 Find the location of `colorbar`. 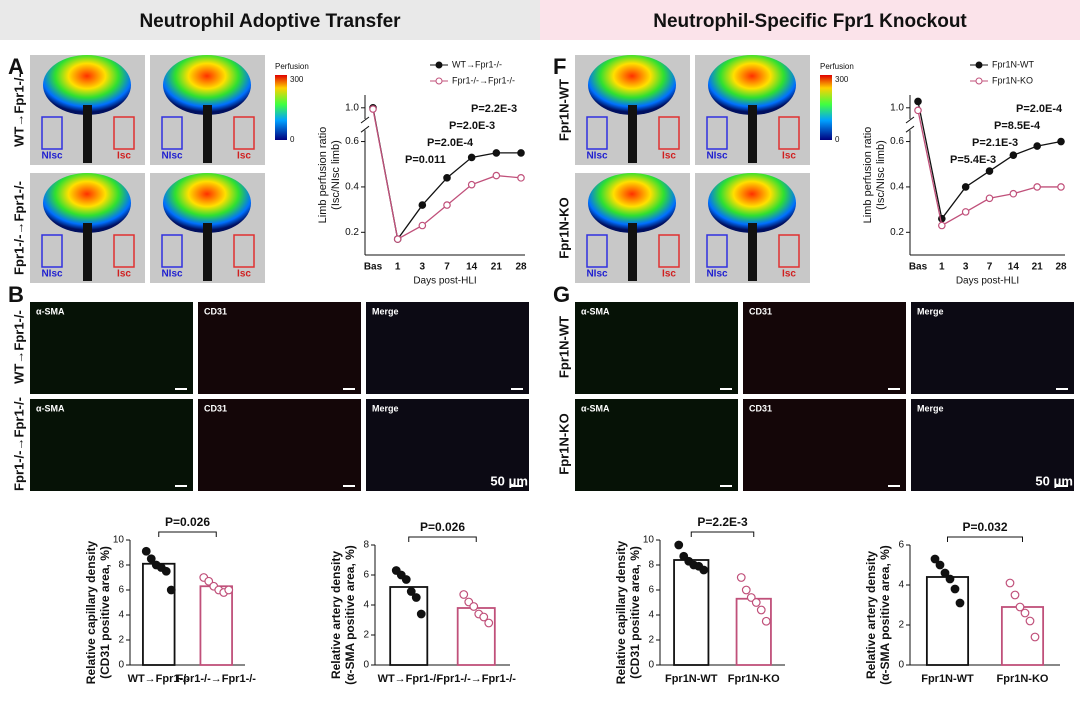

colorbar is located at coordinates (281, 107).